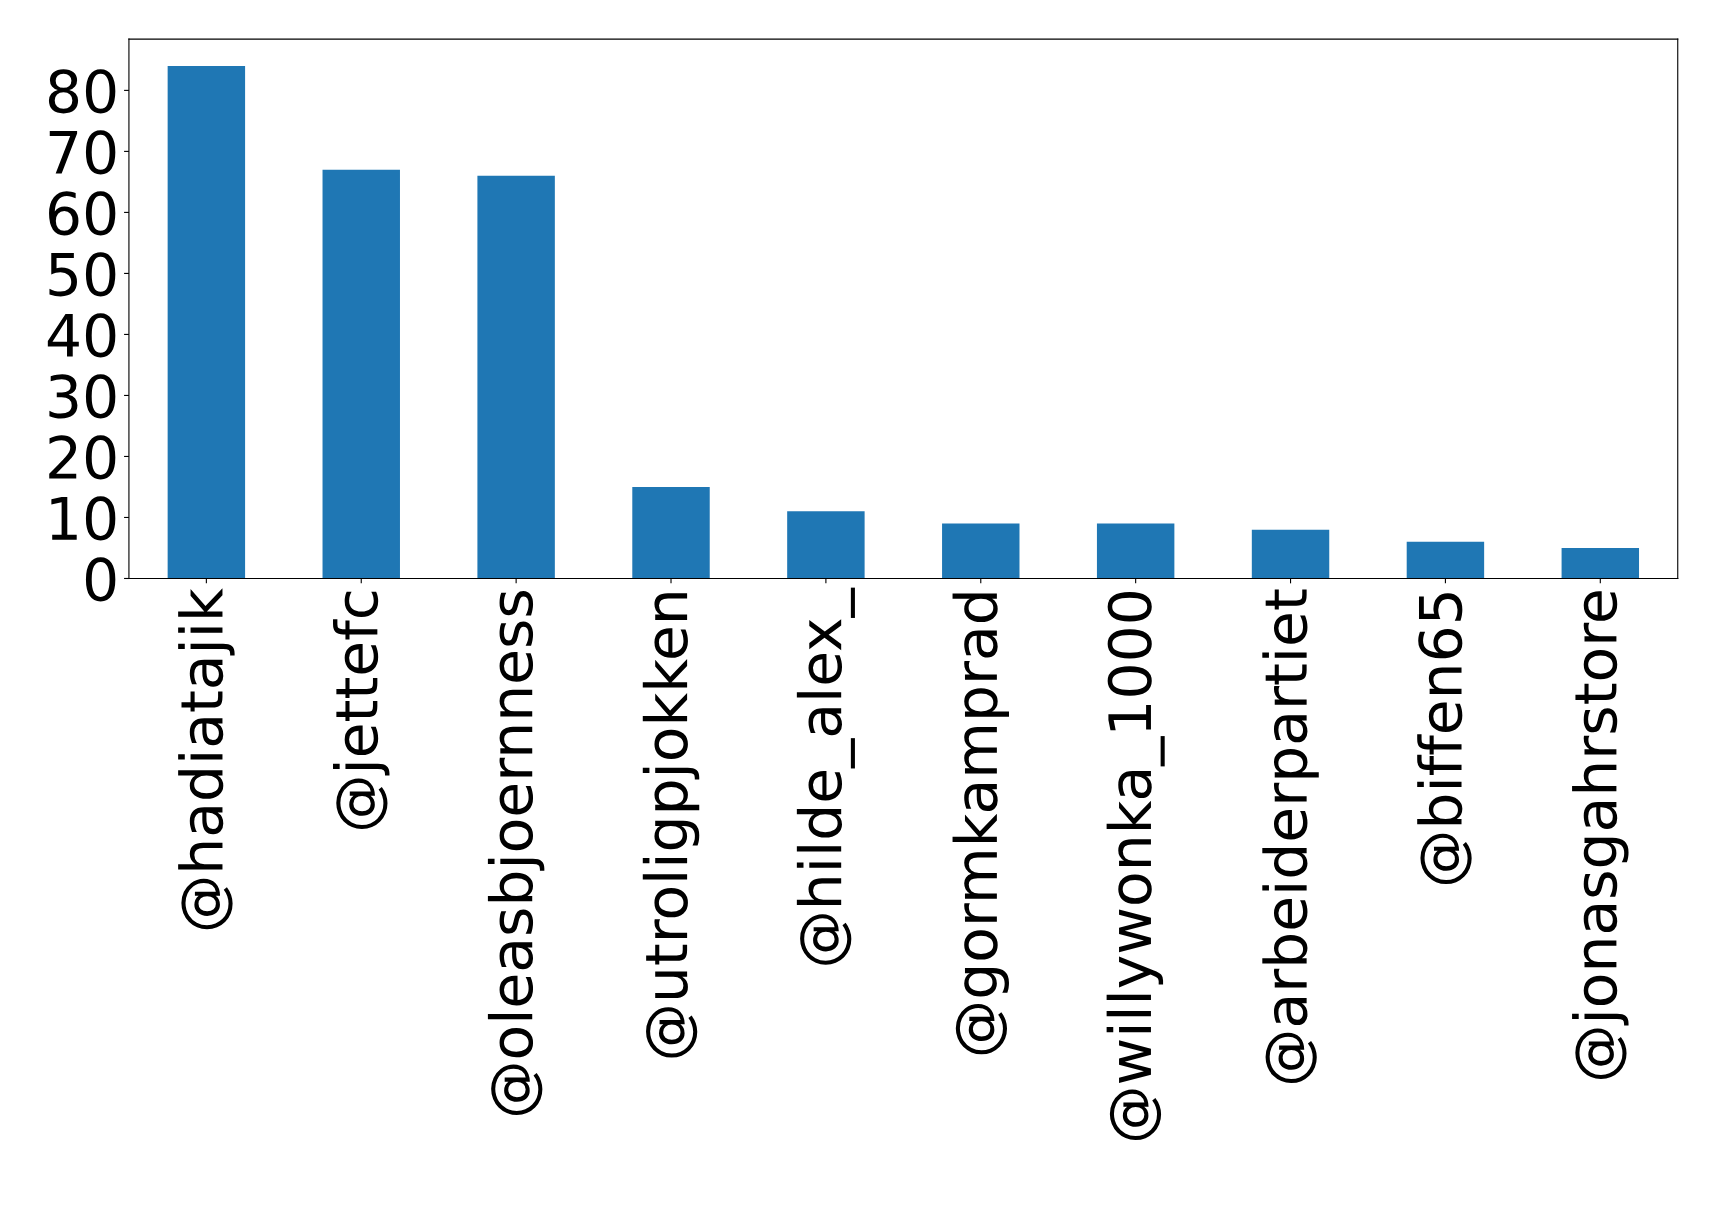  I want to click on y-tick-label: 20, so click(82, 457).